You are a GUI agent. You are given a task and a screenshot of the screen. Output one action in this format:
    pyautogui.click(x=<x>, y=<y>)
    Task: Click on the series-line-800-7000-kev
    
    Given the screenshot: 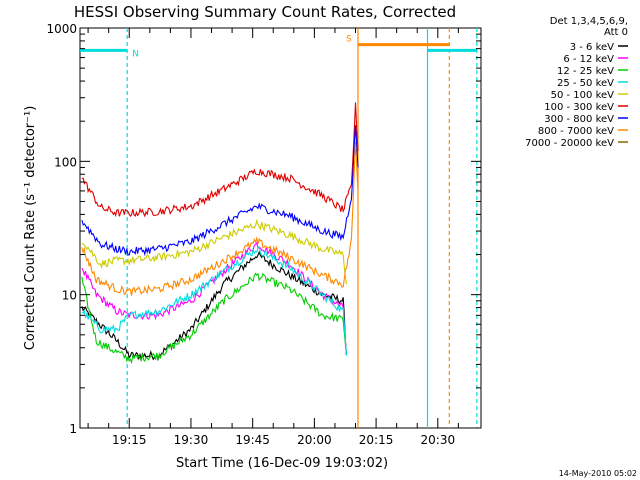 What is the action you would take?
    pyautogui.click(x=220, y=218)
    